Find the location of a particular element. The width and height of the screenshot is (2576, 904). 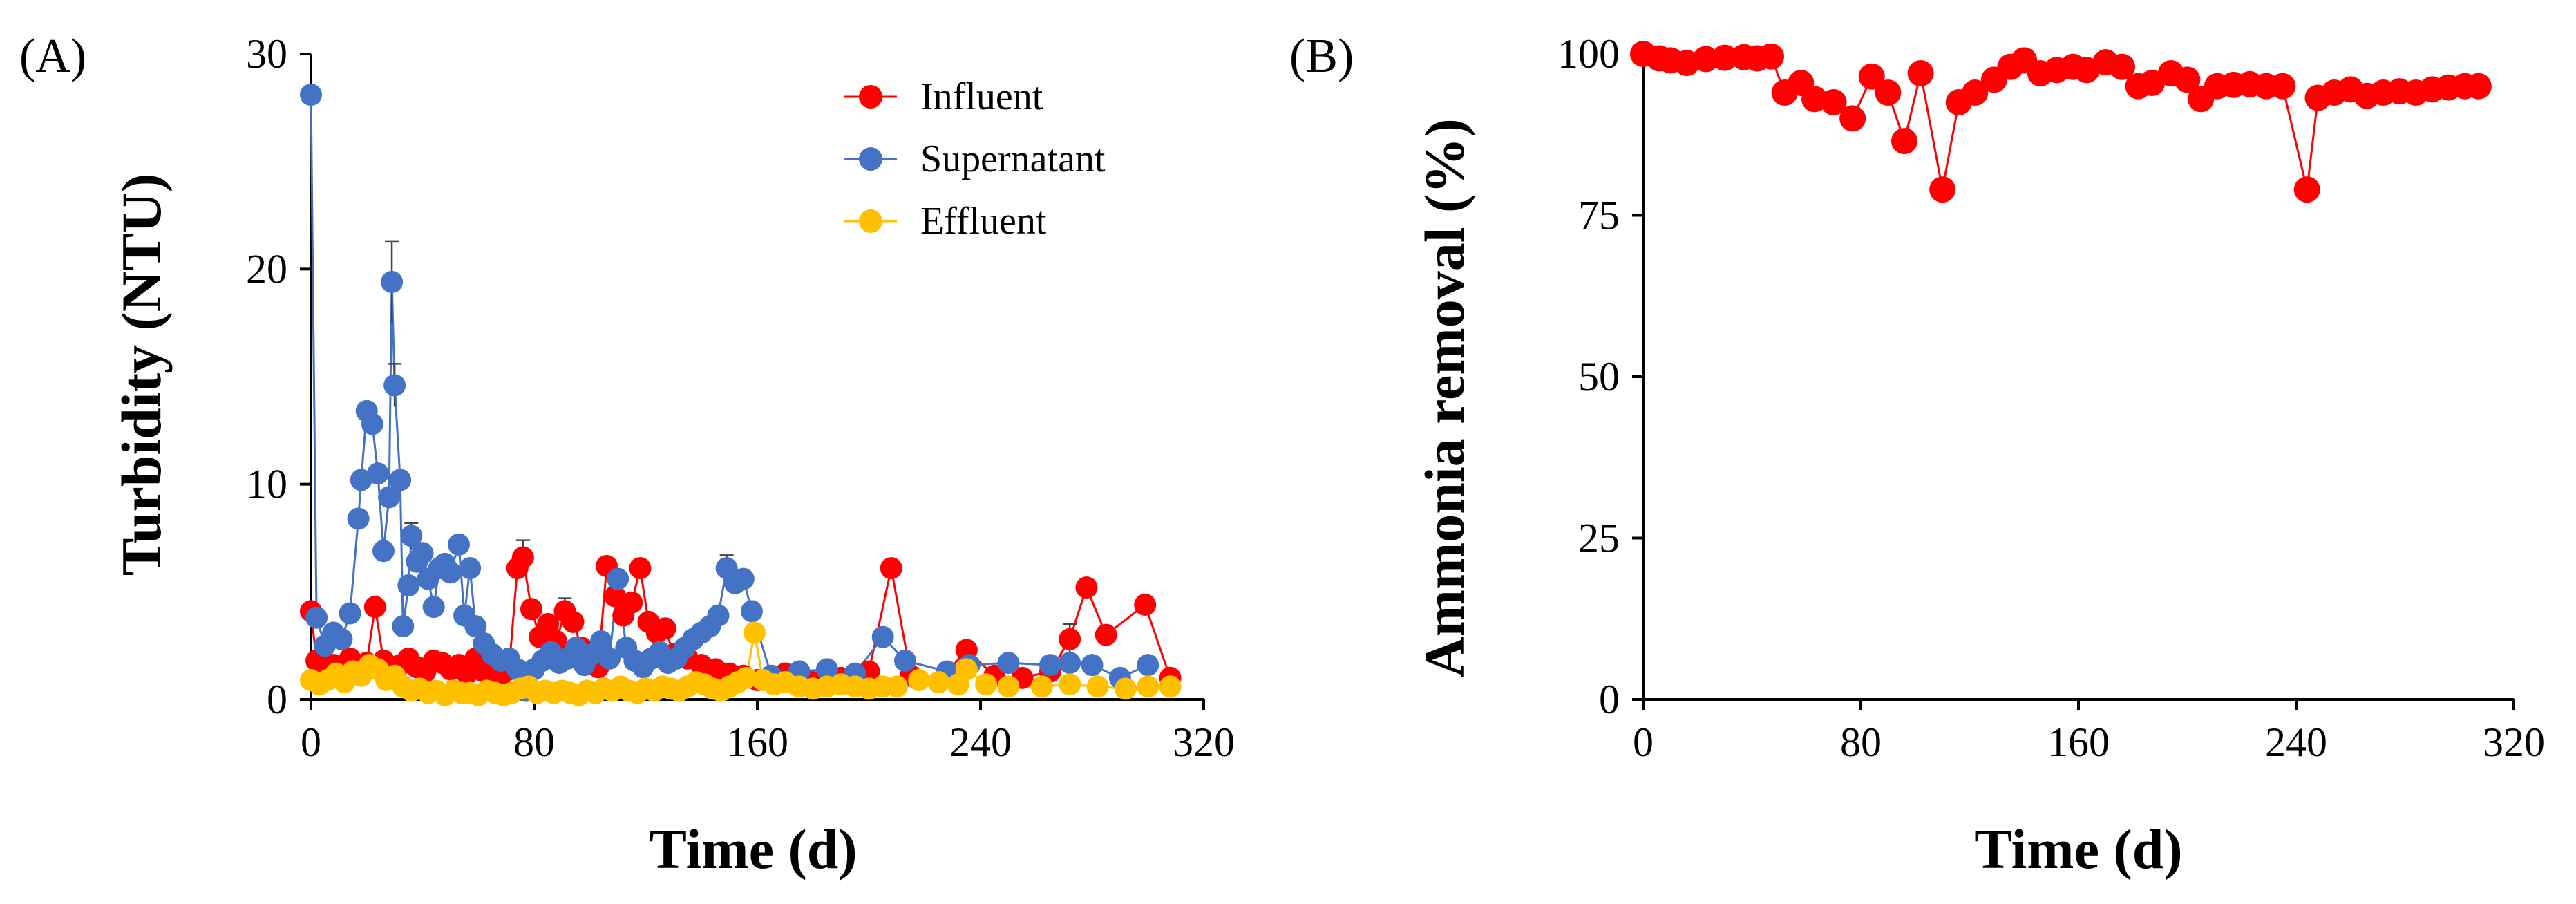

y-axis-title-turbidity: Turbidity (NTU) is located at coordinates (141, 374).